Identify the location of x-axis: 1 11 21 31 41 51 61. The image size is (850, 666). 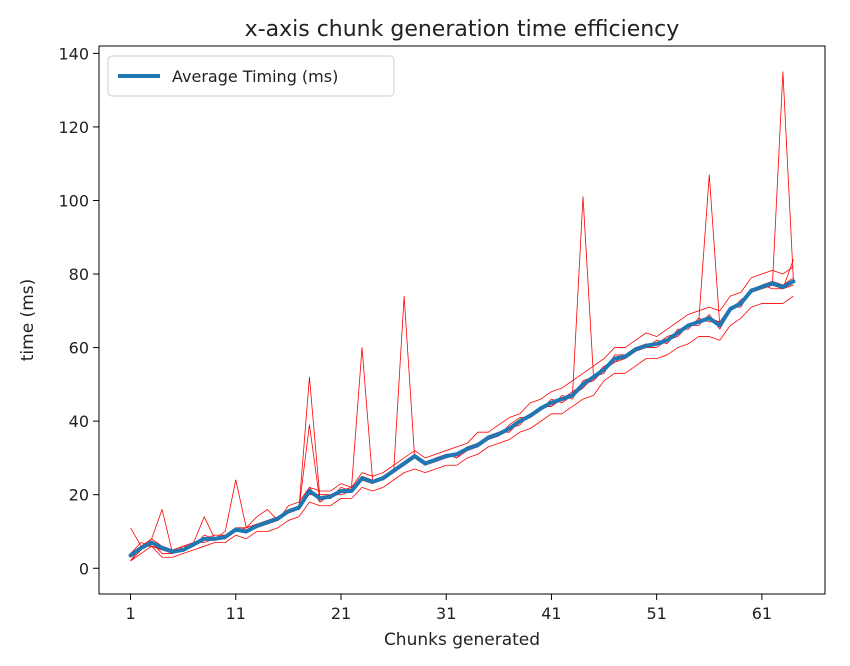
(448, 608).